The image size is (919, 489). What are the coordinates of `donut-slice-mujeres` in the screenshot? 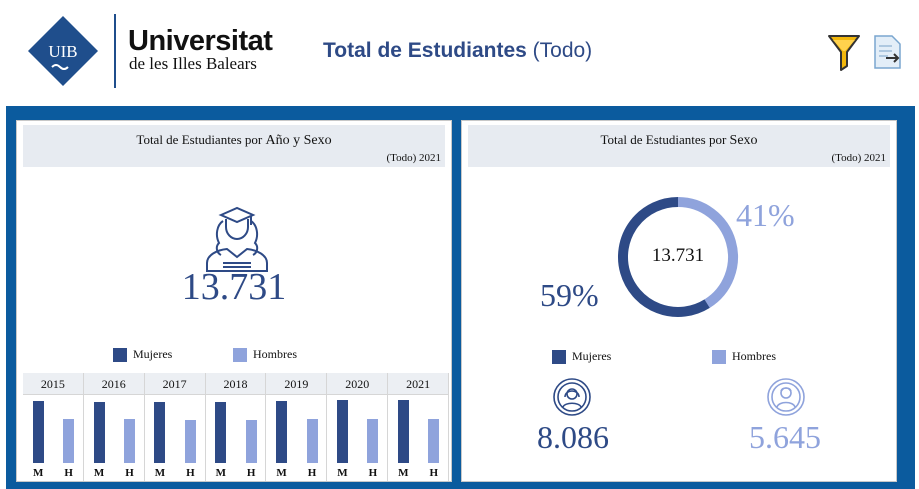 It's located at (664, 257).